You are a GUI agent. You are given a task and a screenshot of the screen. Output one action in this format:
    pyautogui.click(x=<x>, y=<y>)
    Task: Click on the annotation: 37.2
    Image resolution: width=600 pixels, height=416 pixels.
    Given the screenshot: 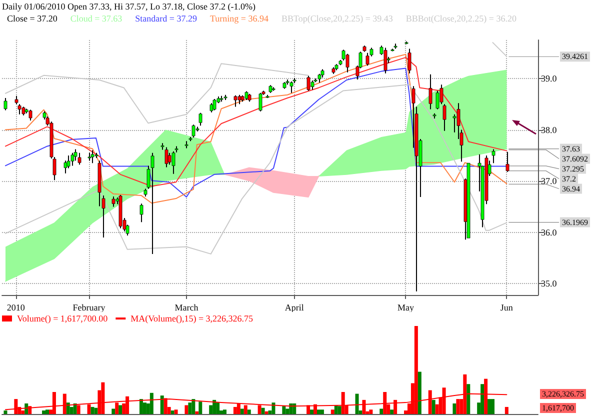 What is the action you would take?
    pyautogui.click(x=569, y=179)
    